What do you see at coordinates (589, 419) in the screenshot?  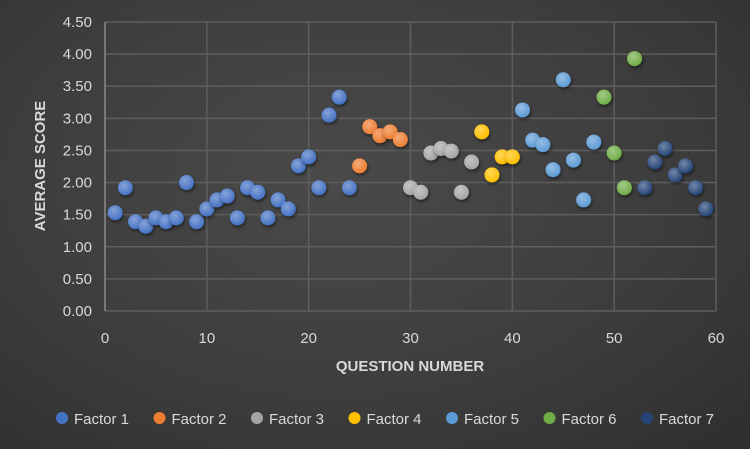 I see `legend-label: Factor 6` at bounding box center [589, 419].